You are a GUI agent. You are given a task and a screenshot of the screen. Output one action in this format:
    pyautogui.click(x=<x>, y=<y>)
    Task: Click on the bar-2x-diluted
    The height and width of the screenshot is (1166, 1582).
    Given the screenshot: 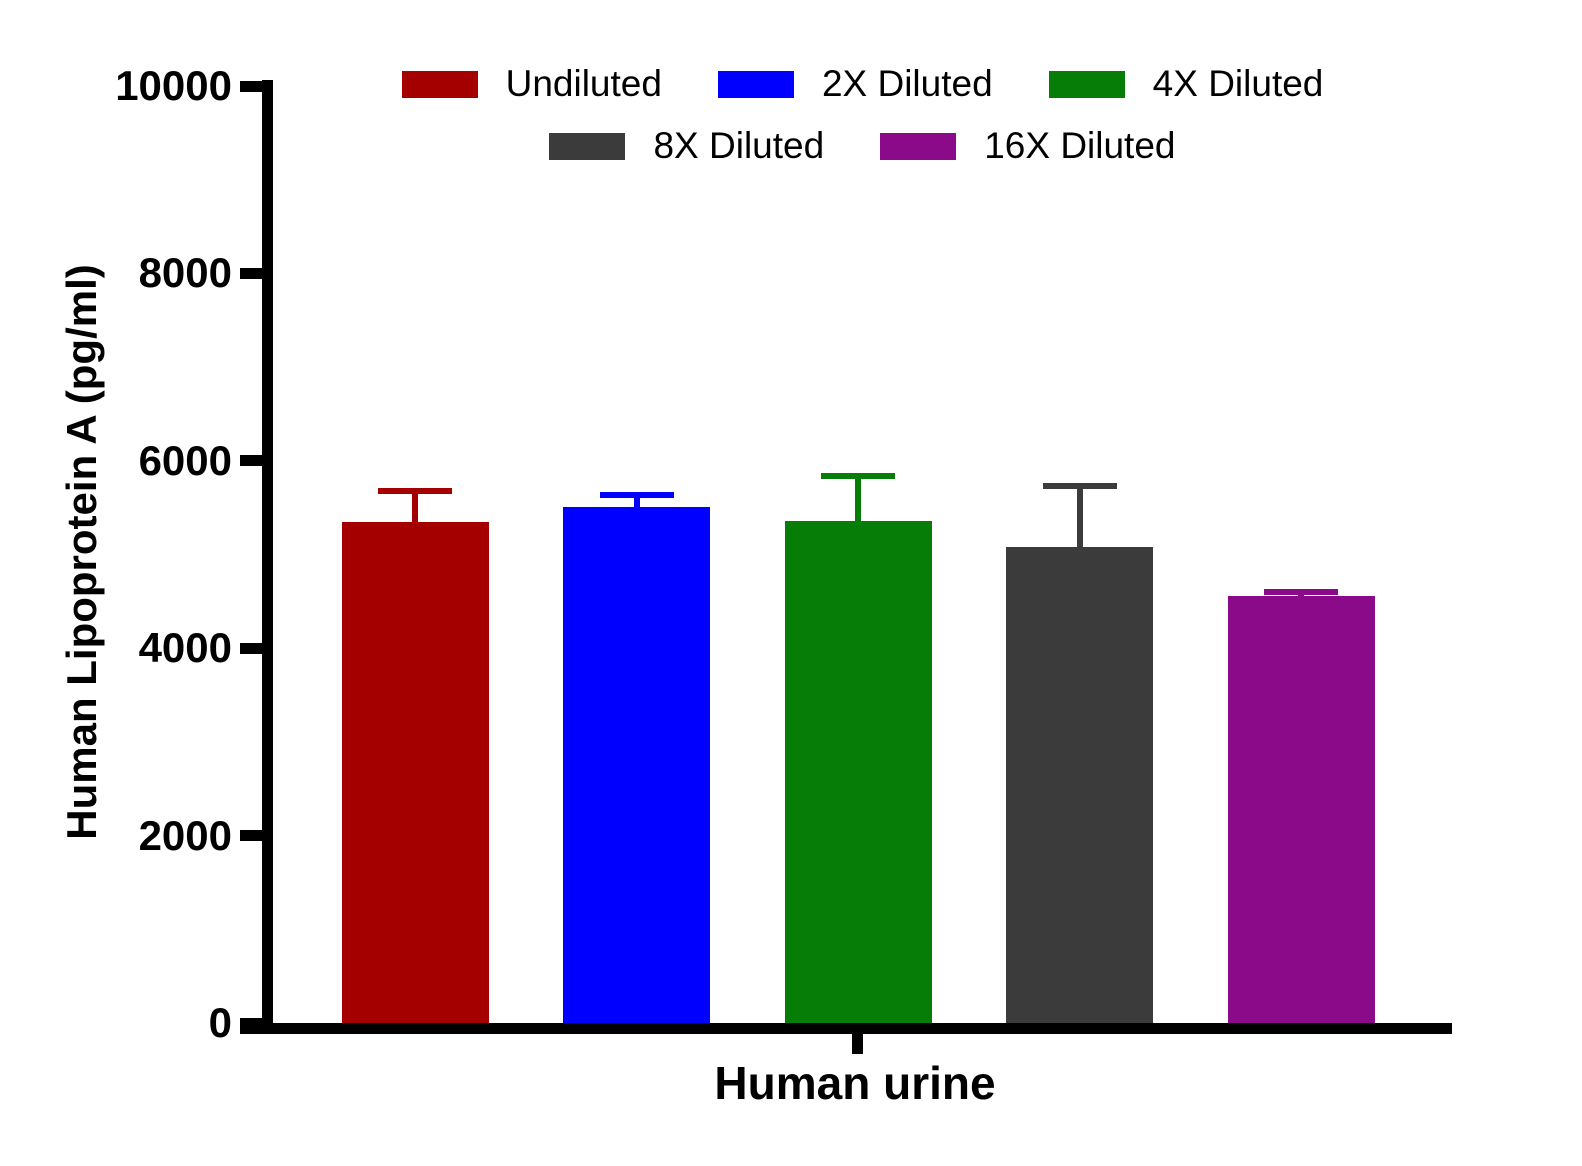 What is the action you would take?
    pyautogui.click(x=636, y=764)
    